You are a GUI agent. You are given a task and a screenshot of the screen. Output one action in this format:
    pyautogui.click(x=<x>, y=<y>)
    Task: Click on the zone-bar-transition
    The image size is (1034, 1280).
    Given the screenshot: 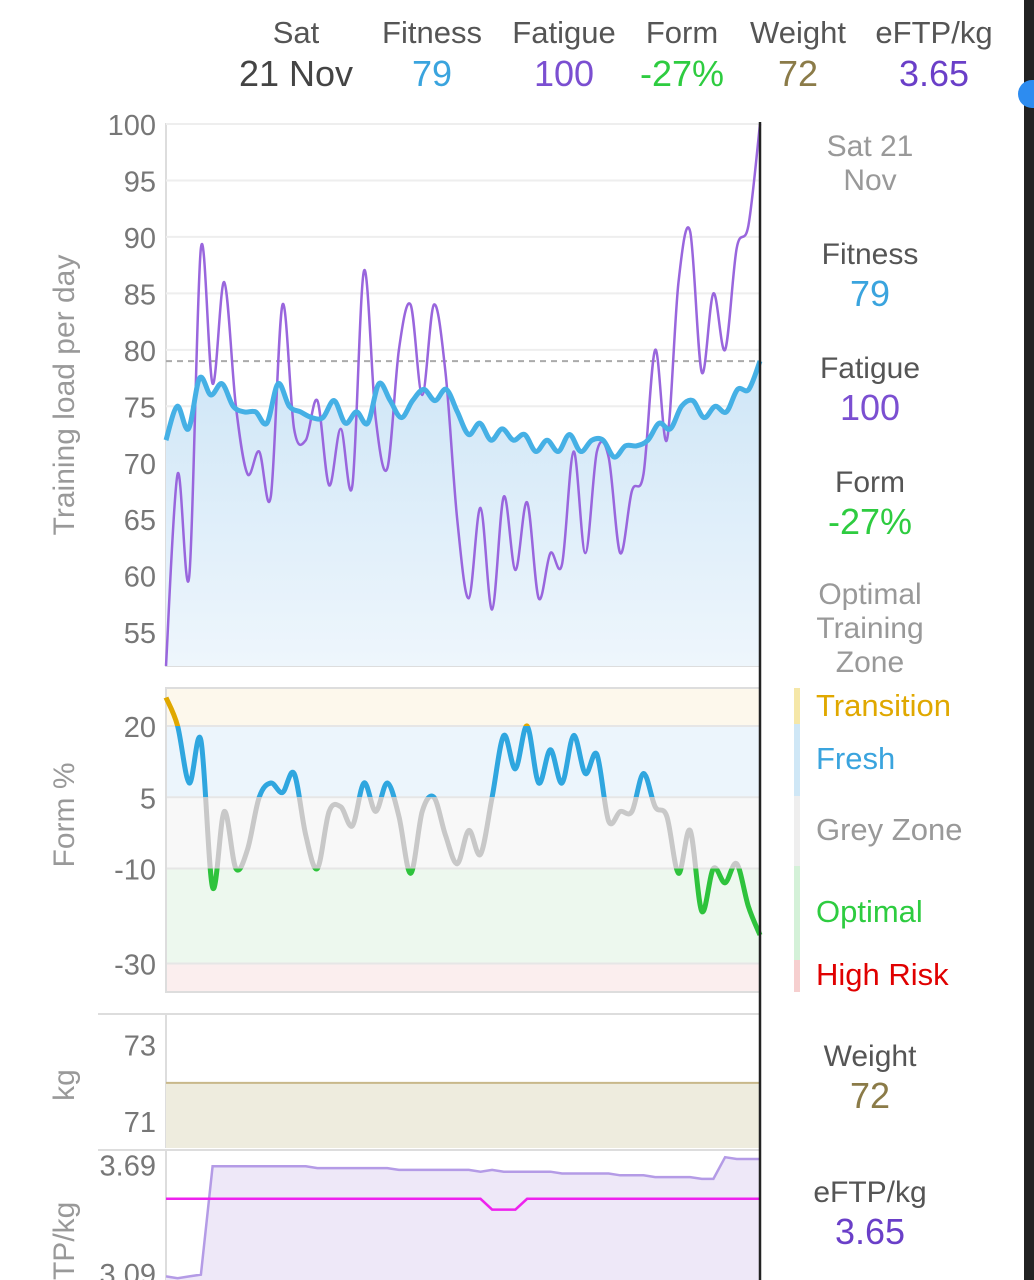 What is the action you would take?
    pyautogui.click(x=797, y=706)
    